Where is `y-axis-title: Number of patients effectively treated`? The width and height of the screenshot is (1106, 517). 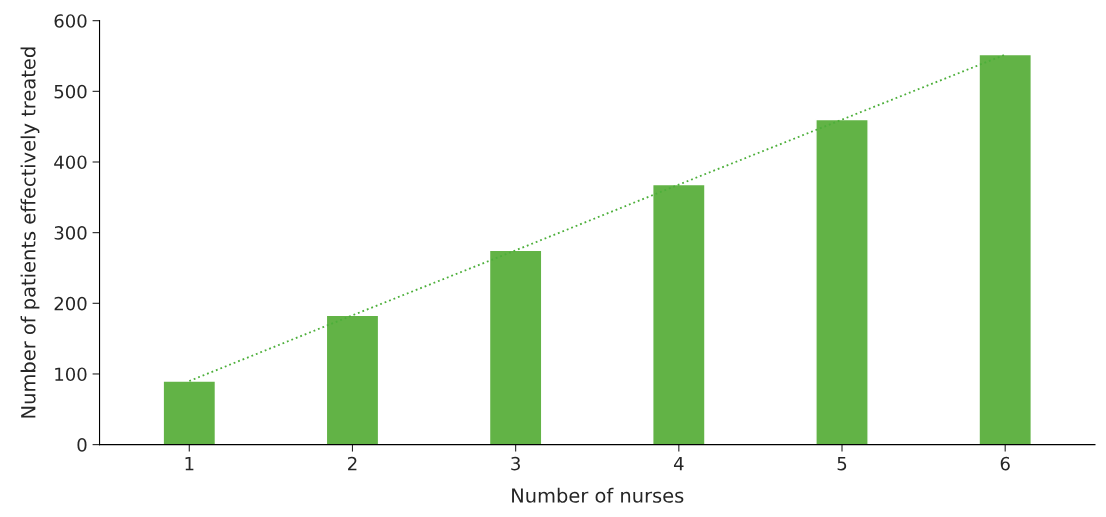 y-axis-title: Number of patients effectively treated is located at coordinates (30, 232).